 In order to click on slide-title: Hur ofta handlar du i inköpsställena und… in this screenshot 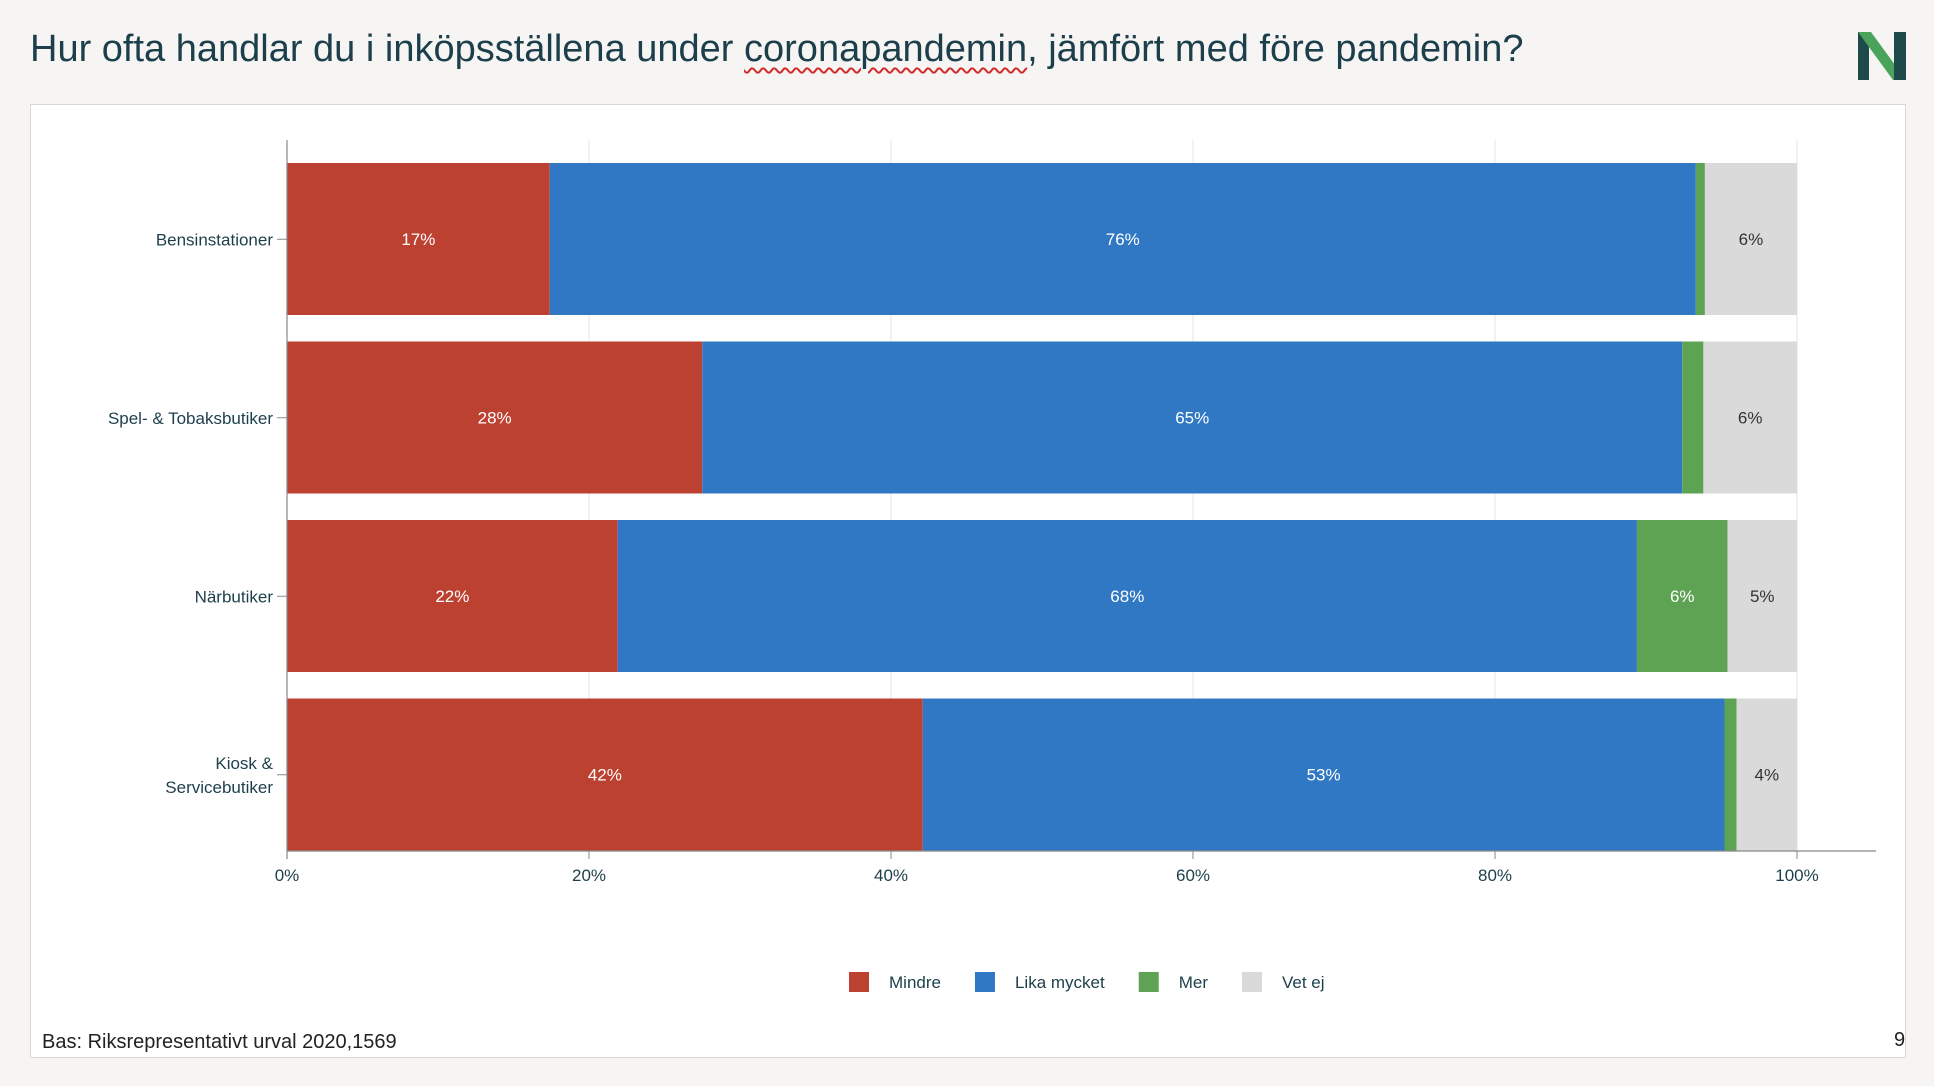, I will do `click(776, 49)`.